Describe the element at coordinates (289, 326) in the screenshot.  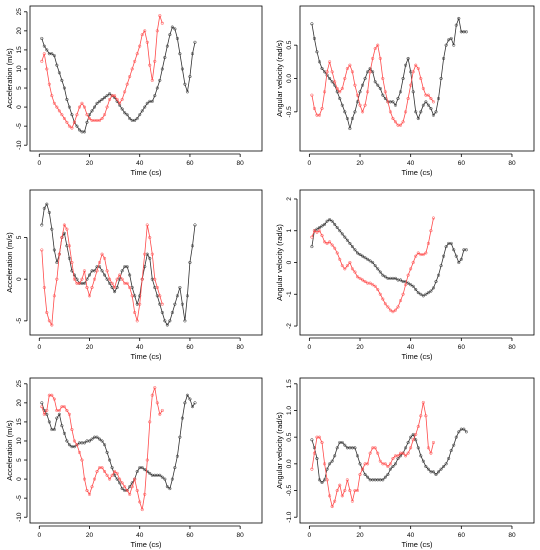
I see `y-tick-label: -2` at that location.